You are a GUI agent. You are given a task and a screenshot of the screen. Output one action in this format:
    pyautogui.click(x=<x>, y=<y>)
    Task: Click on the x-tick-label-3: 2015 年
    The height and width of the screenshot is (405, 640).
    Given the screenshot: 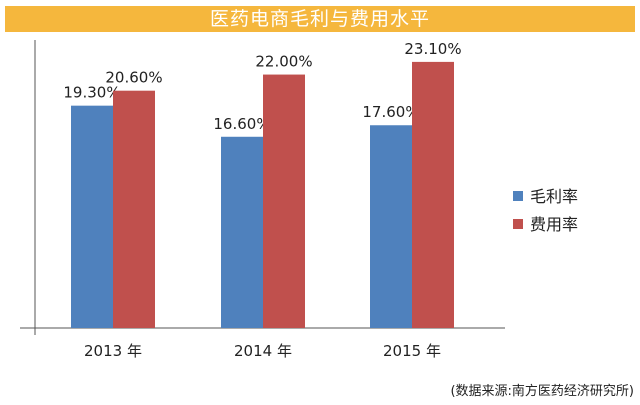 What is the action you would take?
    pyautogui.click(x=412, y=351)
    